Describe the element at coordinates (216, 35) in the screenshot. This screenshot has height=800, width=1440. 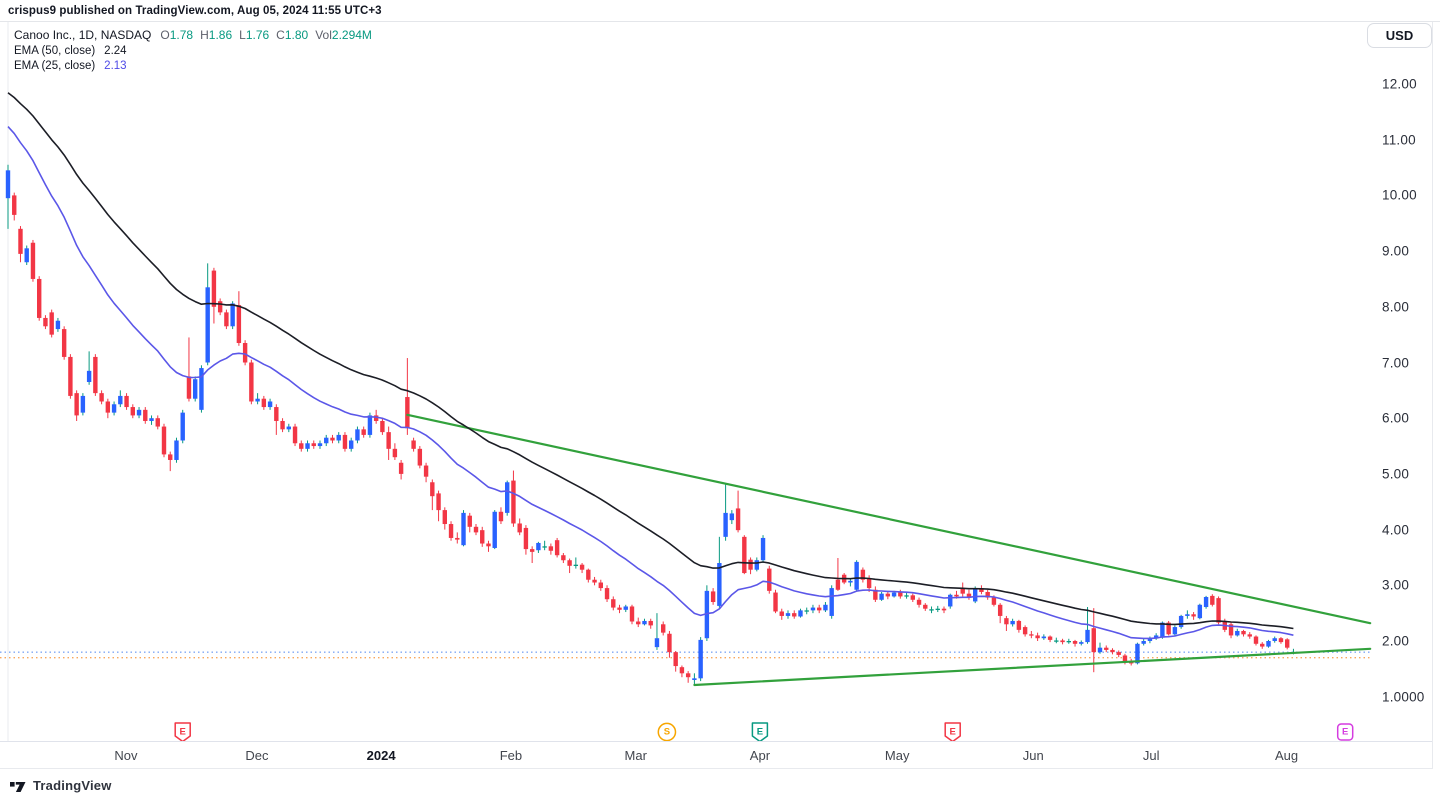
I see `ohlc-pair-h: H1.86` at that location.